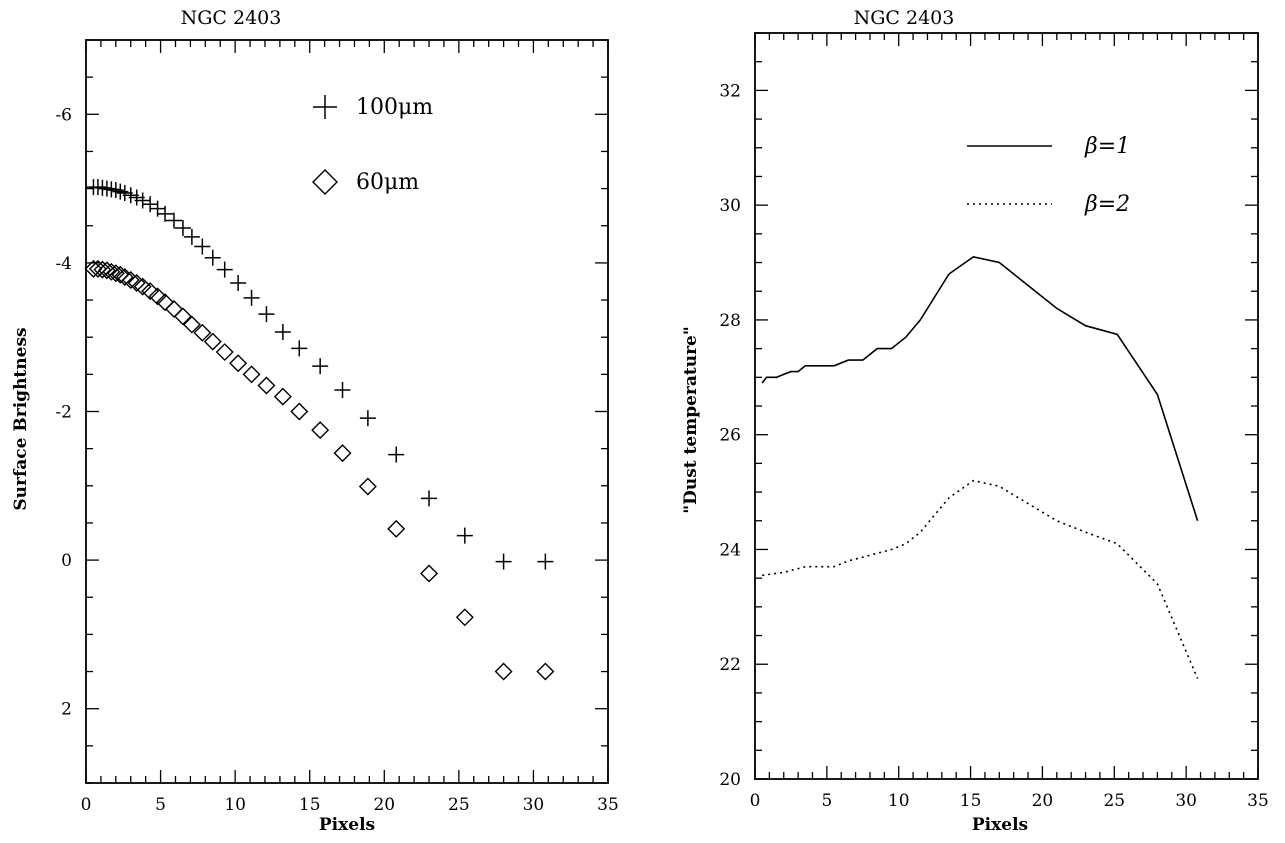 The image size is (1285, 843). Describe the element at coordinates (730, 665) in the screenshot. I see `right-y-tick-label: 22` at that location.